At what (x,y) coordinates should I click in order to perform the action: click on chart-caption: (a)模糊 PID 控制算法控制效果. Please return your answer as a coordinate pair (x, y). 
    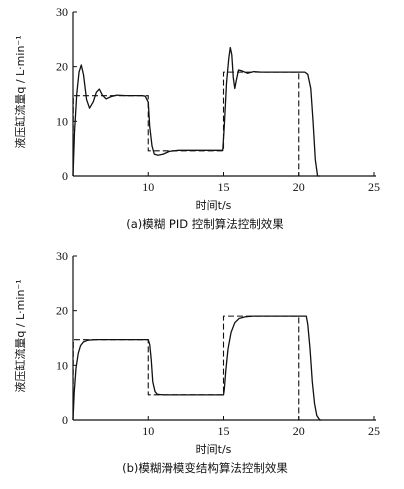
    Looking at the image, I should click on (205, 224).